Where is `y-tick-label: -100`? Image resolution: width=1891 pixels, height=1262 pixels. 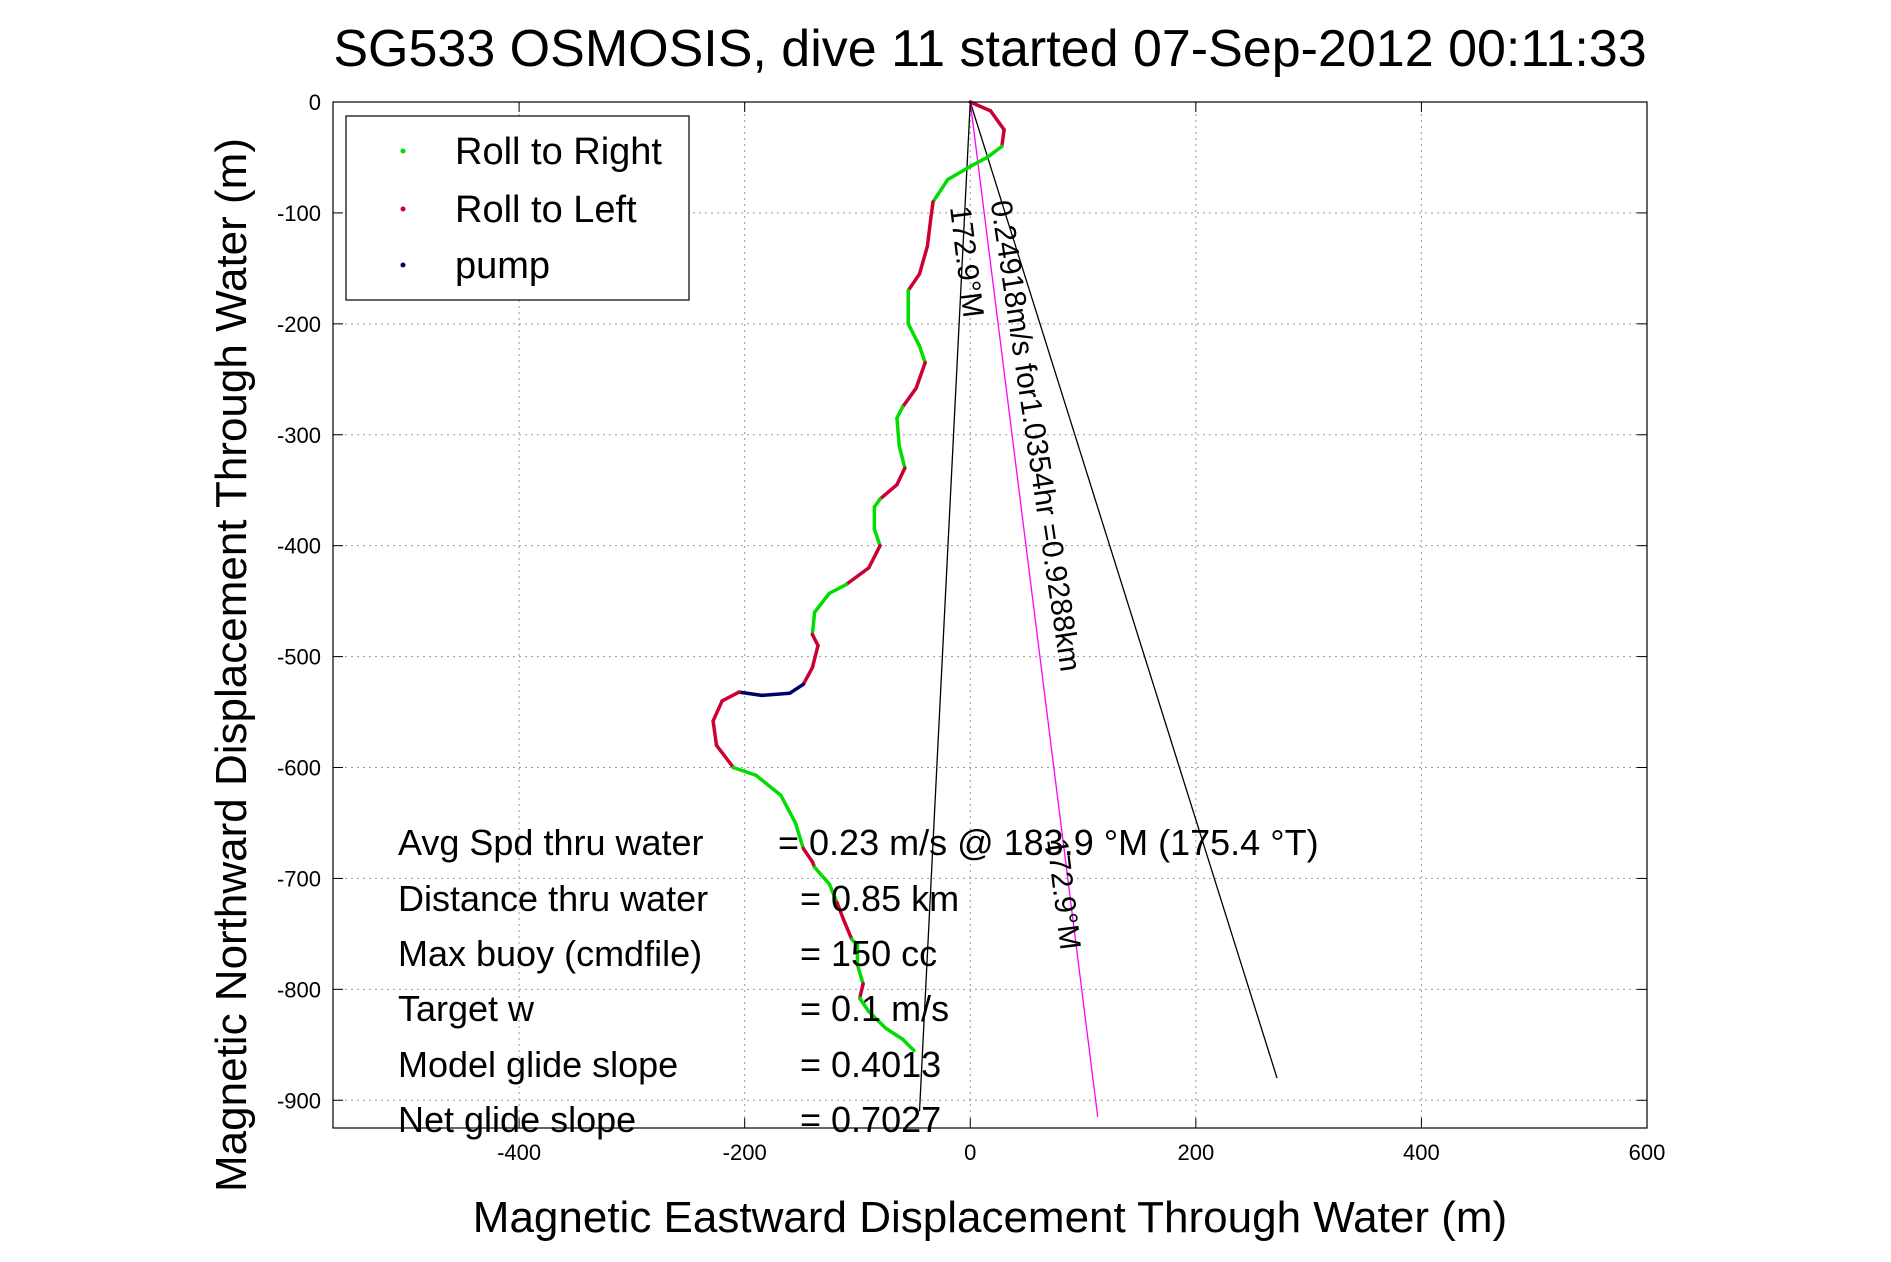
y-tick-label: -100 is located at coordinates (299, 213).